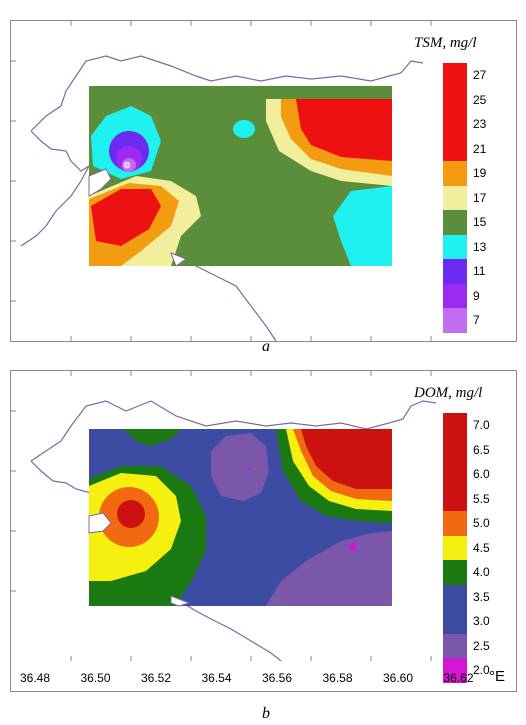 This screenshot has height=725, width=526. I want to click on x-tick-label: 36.58, so click(337, 678).